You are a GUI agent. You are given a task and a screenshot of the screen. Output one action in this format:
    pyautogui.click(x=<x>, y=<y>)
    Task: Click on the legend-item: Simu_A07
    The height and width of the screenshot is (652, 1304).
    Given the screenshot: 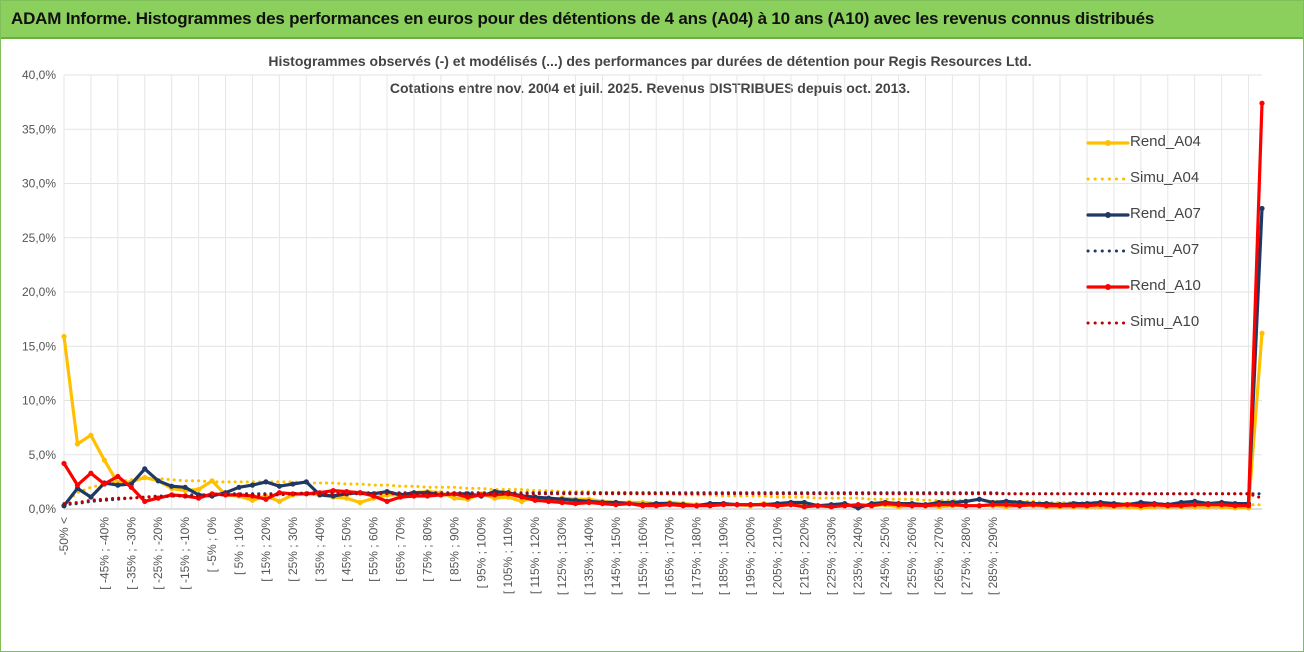 What is the action you would take?
    pyautogui.click(x=1146, y=251)
    